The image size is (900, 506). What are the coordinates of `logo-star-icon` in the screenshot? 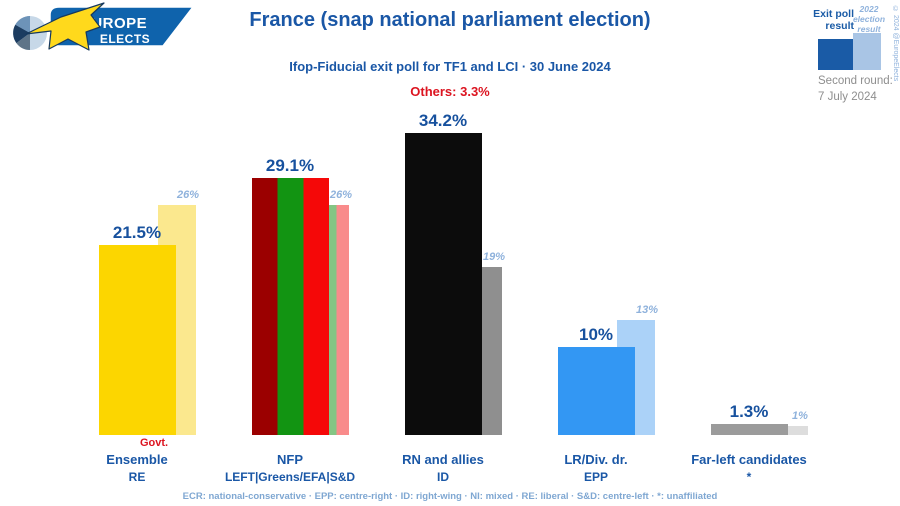 It's located at (65, 26).